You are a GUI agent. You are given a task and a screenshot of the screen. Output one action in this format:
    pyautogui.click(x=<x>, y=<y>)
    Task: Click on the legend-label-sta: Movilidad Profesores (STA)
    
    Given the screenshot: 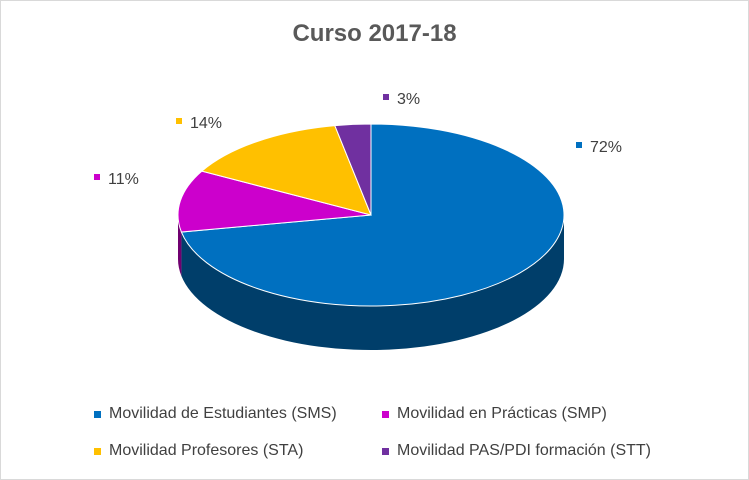 What is the action you would take?
    pyautogui.click(x=206, y=450)
    